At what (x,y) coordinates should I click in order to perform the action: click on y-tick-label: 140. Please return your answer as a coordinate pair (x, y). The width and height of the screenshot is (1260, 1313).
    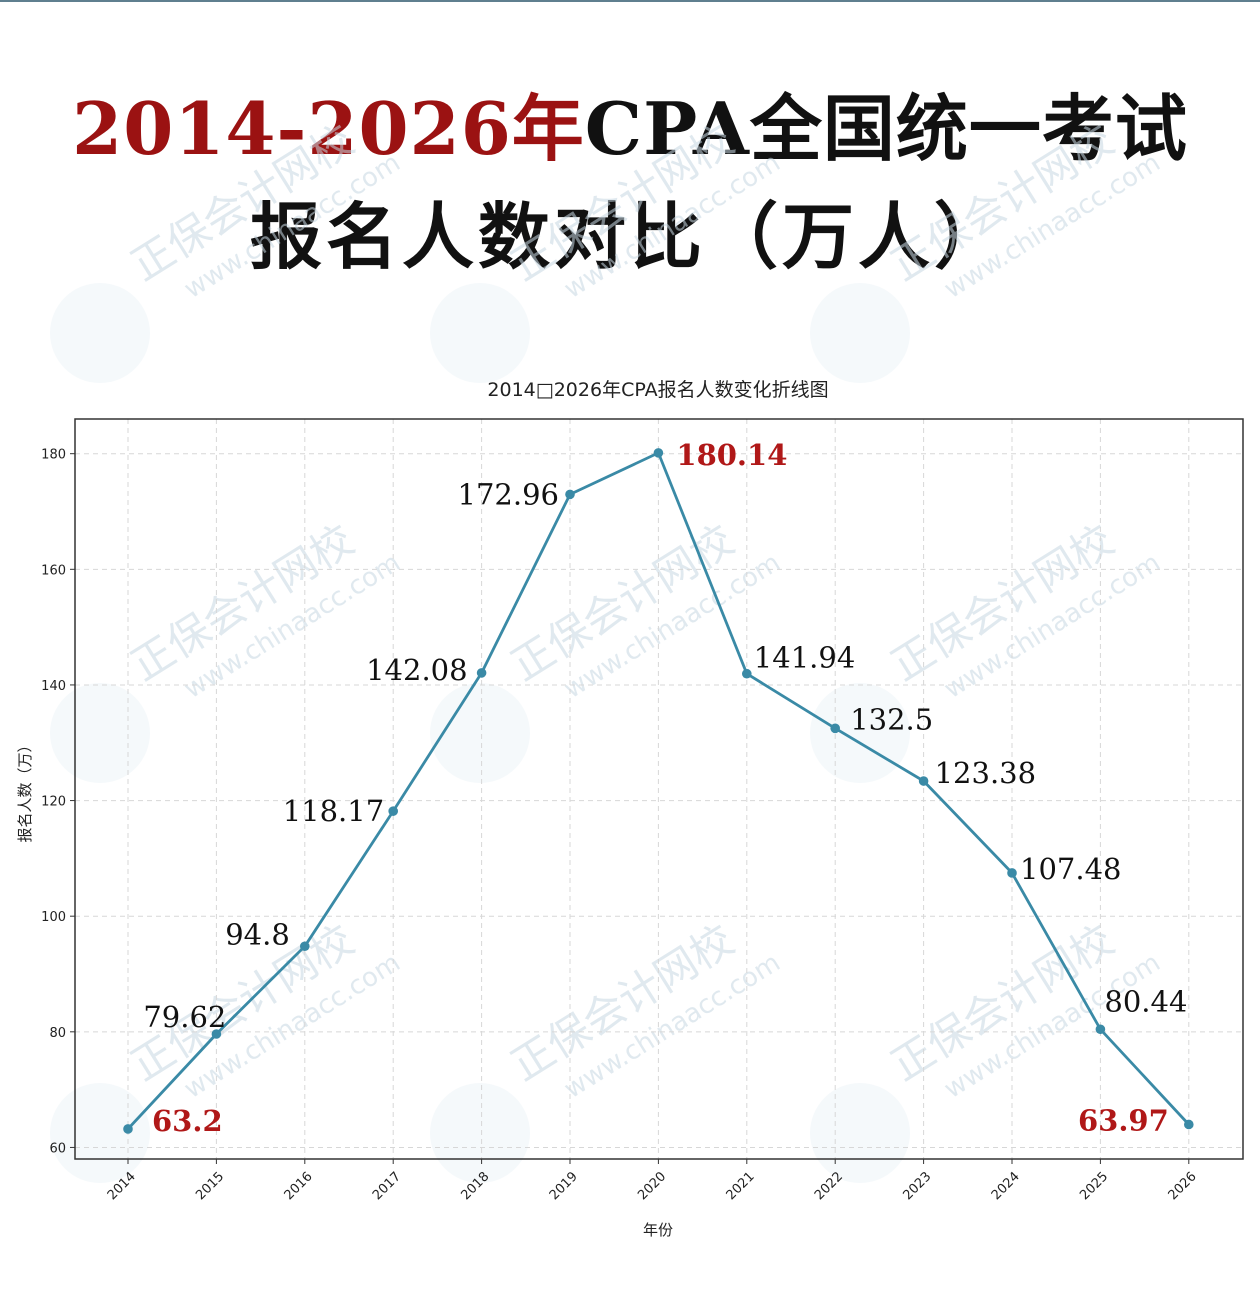
    Looking at the image, I should click on (53, 686).